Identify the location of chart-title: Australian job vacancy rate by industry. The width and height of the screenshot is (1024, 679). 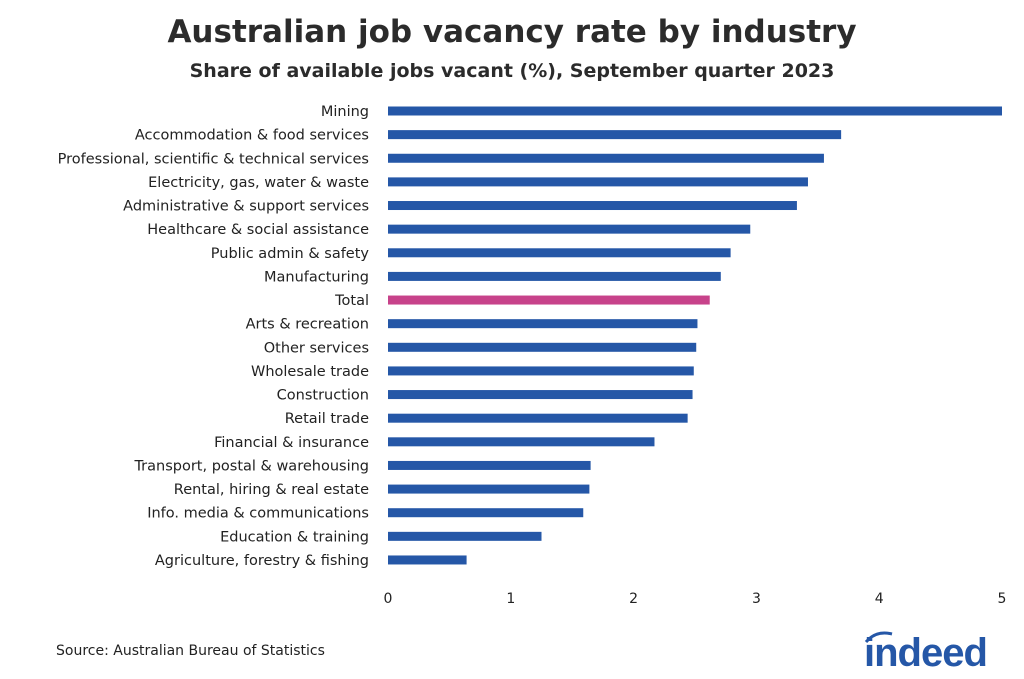
(512, 32).